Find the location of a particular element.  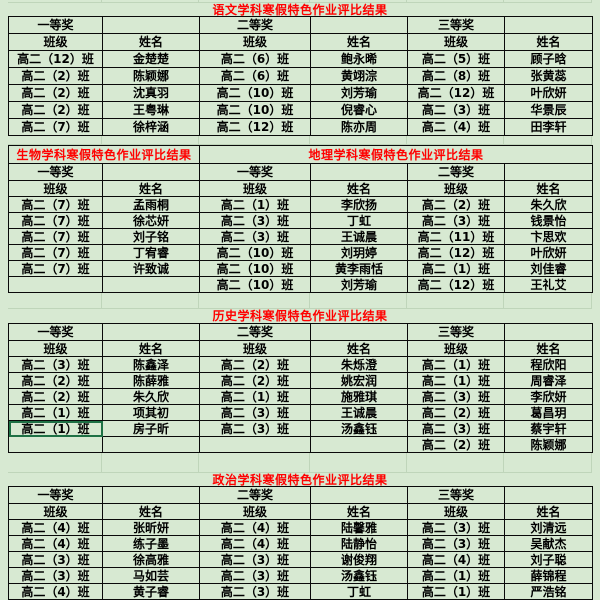

data-cell: 王礼艾 is located at coordinates (549, 285).